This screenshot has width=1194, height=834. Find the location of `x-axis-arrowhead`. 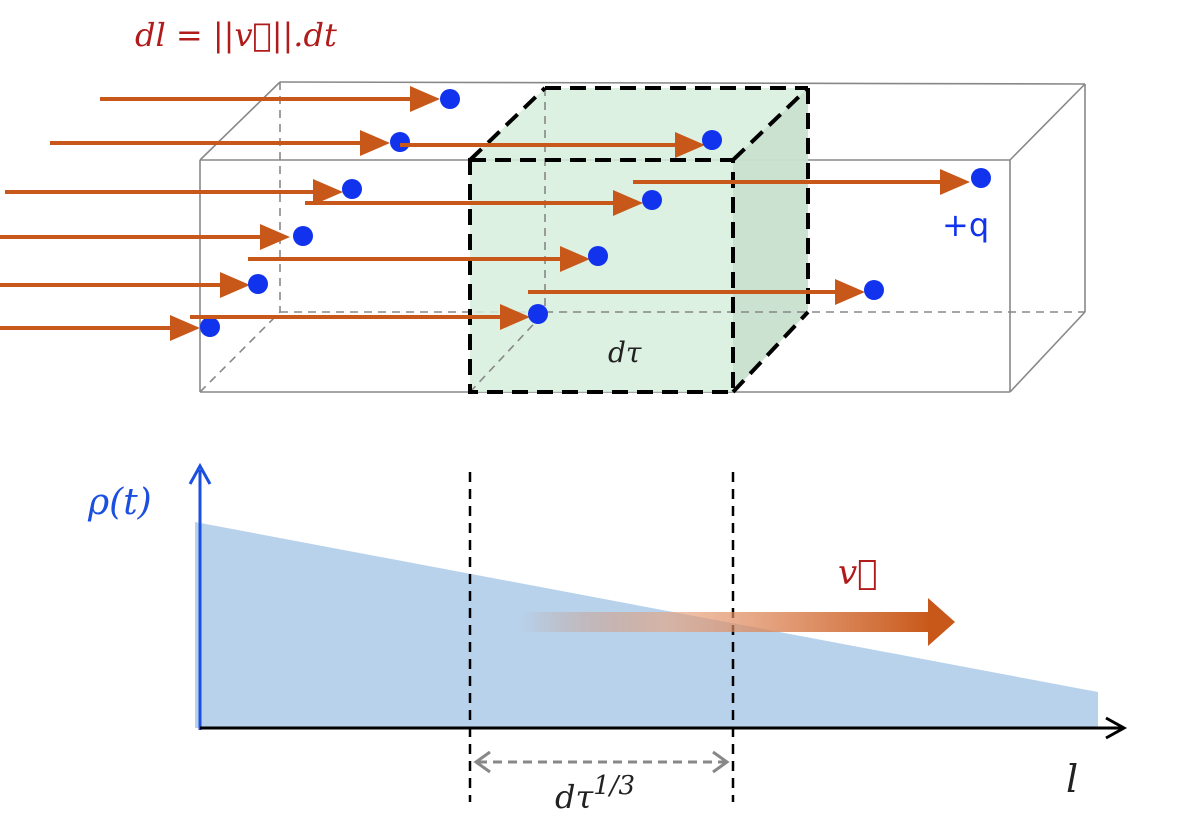

x-axis-arrowhead is located at coordinates (1116, 728).